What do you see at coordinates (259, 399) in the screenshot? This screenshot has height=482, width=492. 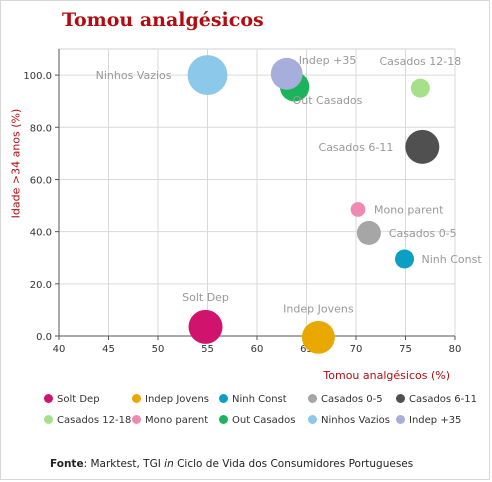 I see `legend-label: Ninh Const` at bounding box center [259, 399].